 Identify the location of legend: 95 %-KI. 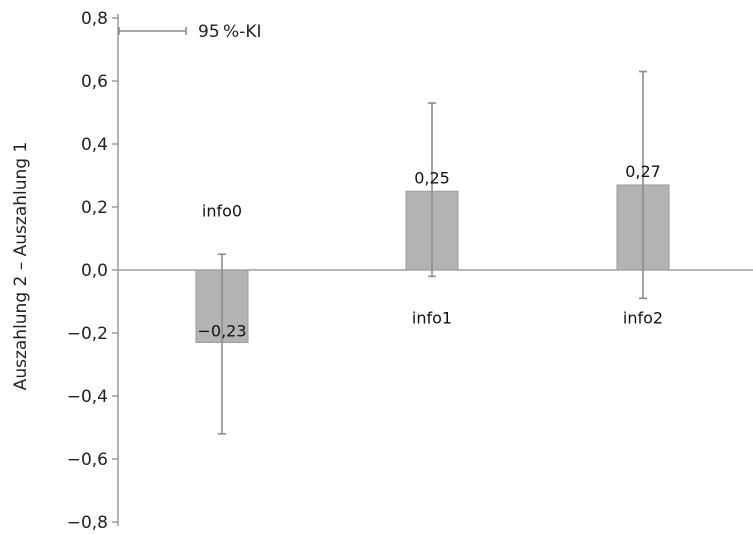
(189, 32).